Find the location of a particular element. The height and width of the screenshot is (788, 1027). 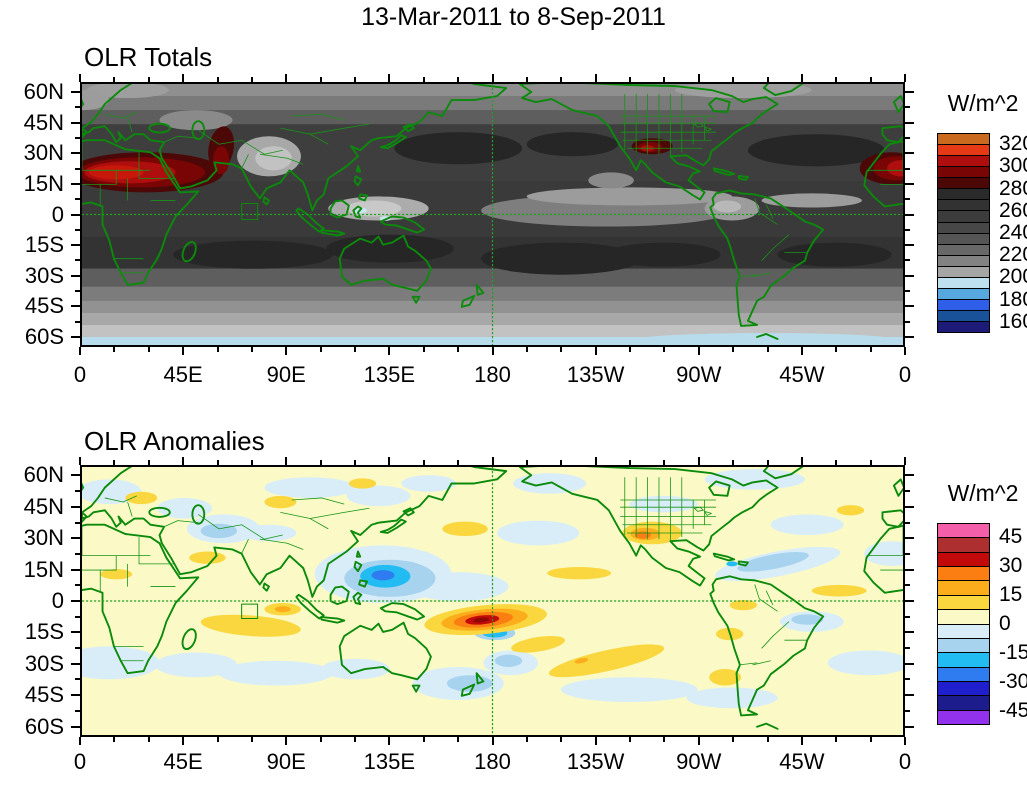

panel-title-olr-anomalies: OLR Anomalies is located at coordinates (174, 441).